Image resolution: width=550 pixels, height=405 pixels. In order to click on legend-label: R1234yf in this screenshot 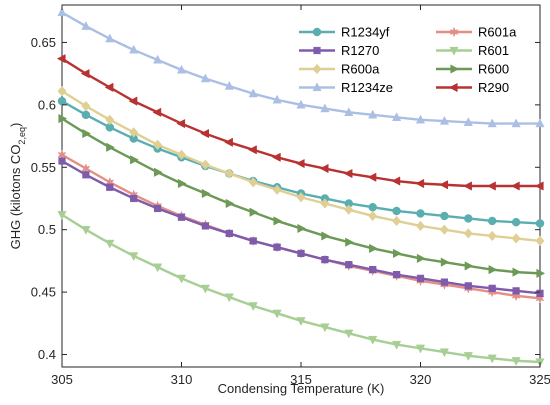, I will do `click(365, 32)`.